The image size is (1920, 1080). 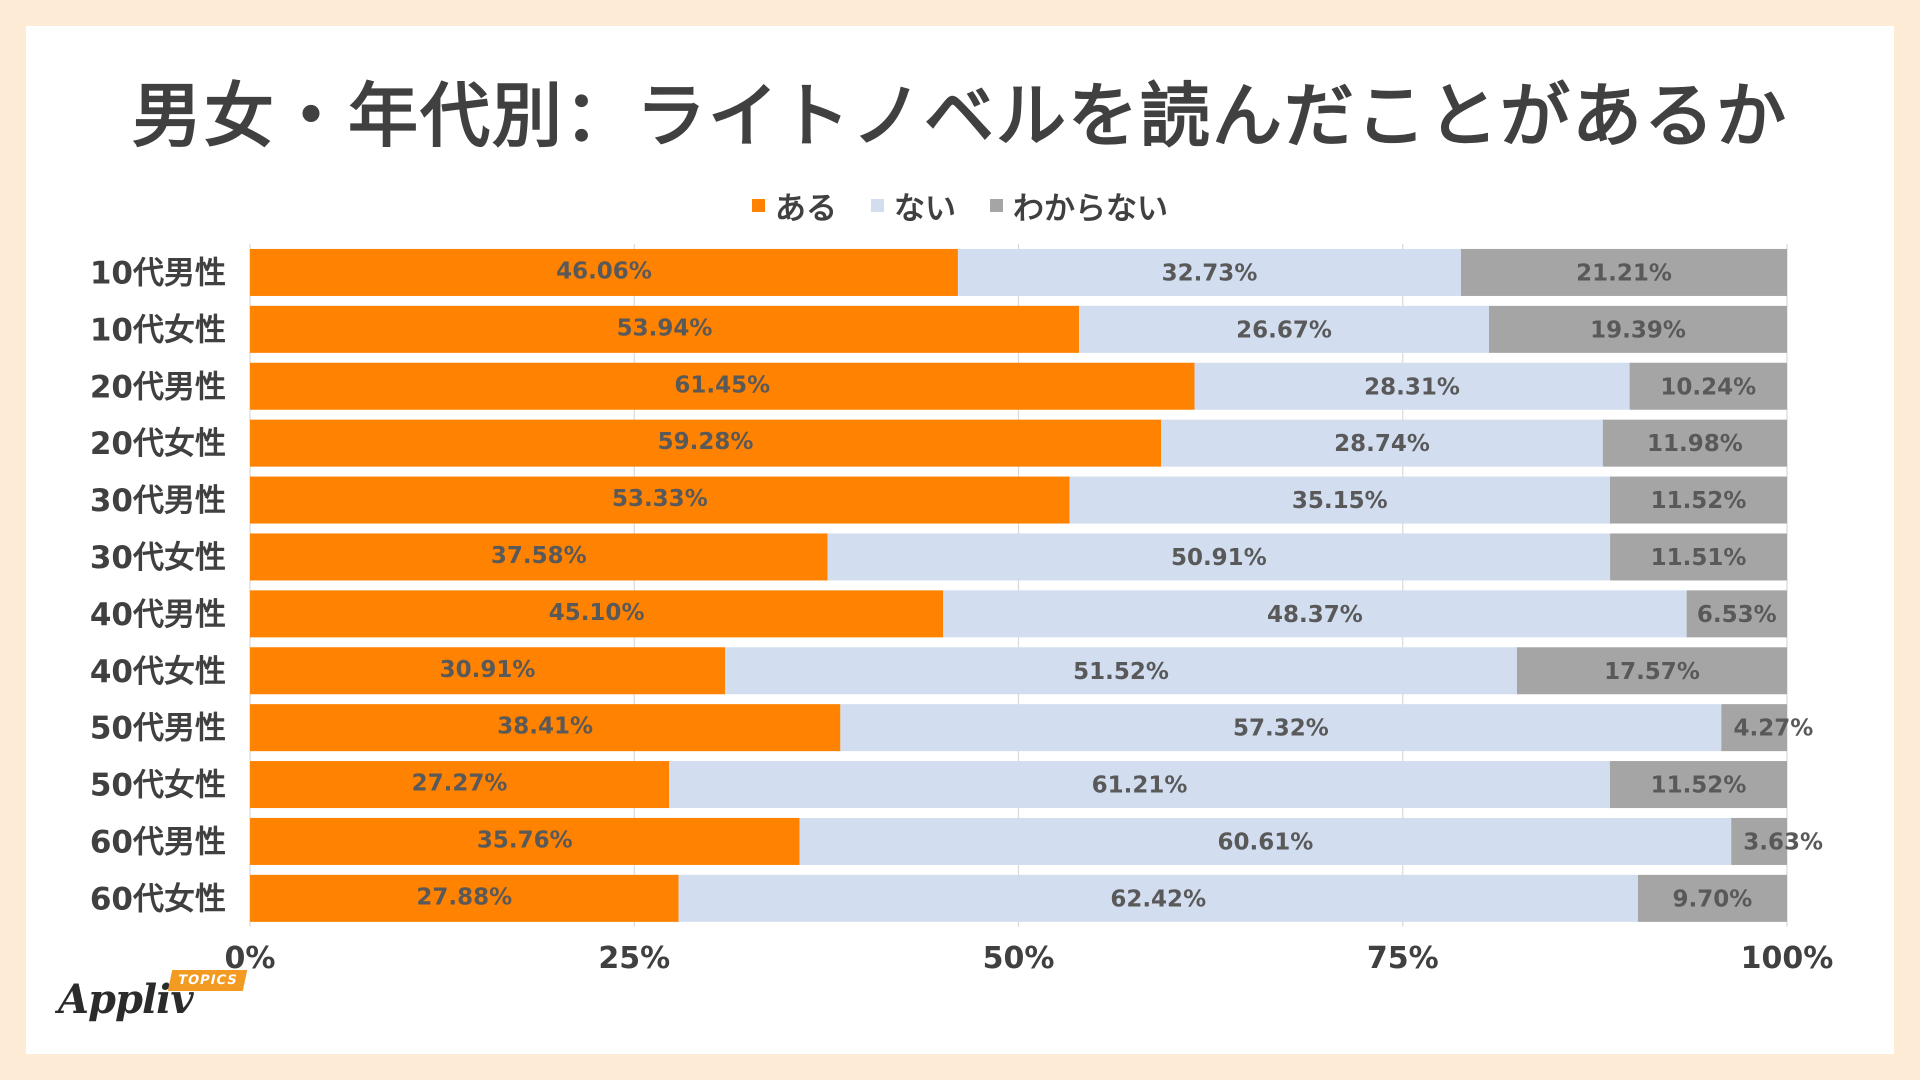 I want to click on data-label: 27.88%, so click(x=464, y=897).